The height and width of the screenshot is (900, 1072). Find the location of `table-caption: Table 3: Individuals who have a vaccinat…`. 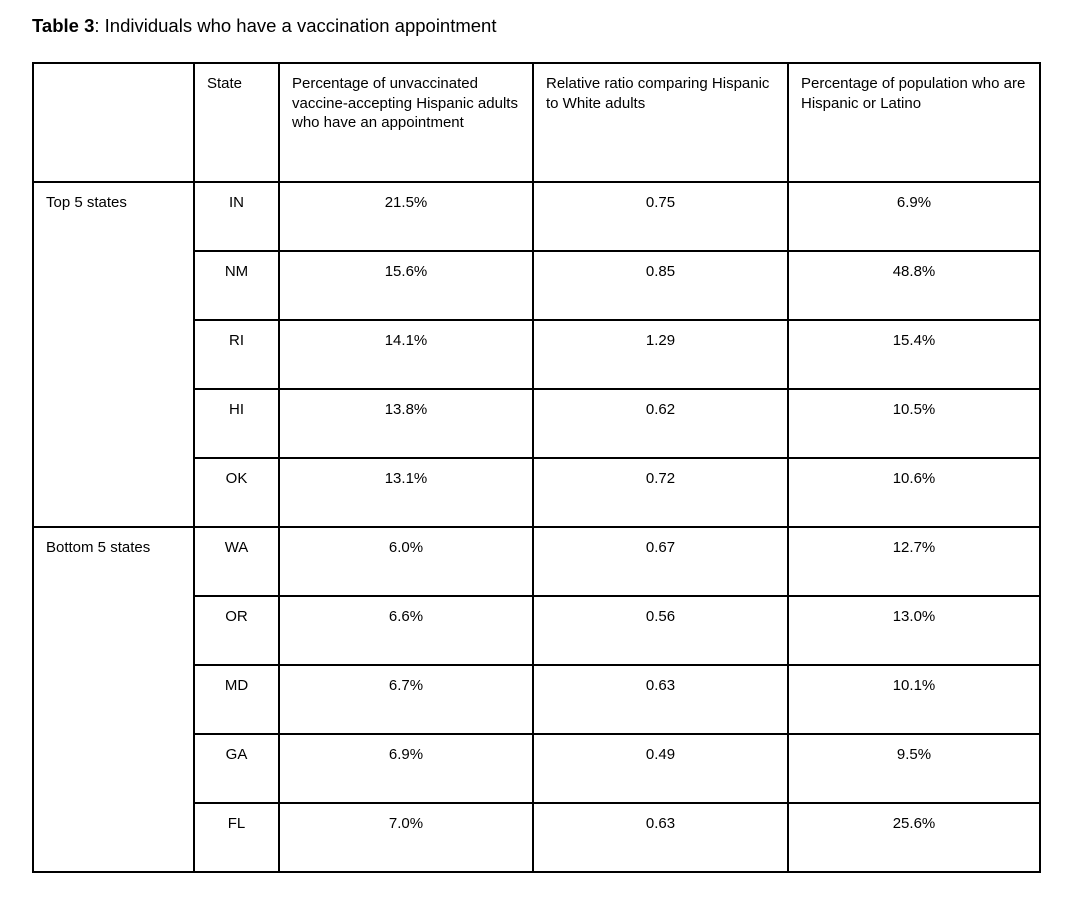

table-caption: Table 3: Individuals who have a vaccinat… is located at coordinates (536, 26).